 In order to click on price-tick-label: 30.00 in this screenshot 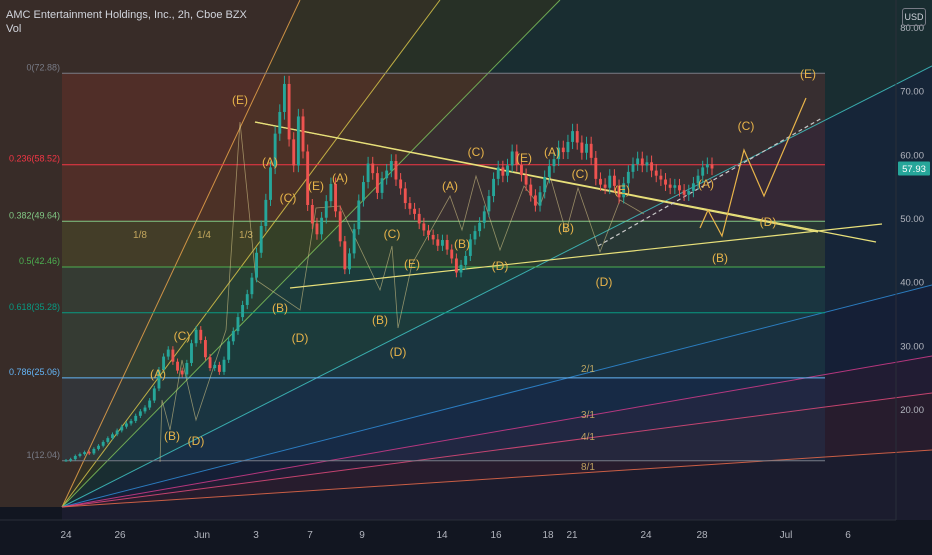, I will do `click(912, 346)`.